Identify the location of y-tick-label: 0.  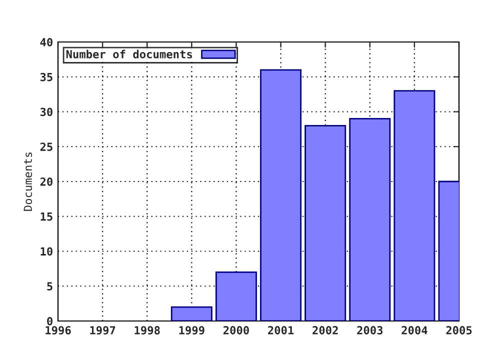
(49, 321).